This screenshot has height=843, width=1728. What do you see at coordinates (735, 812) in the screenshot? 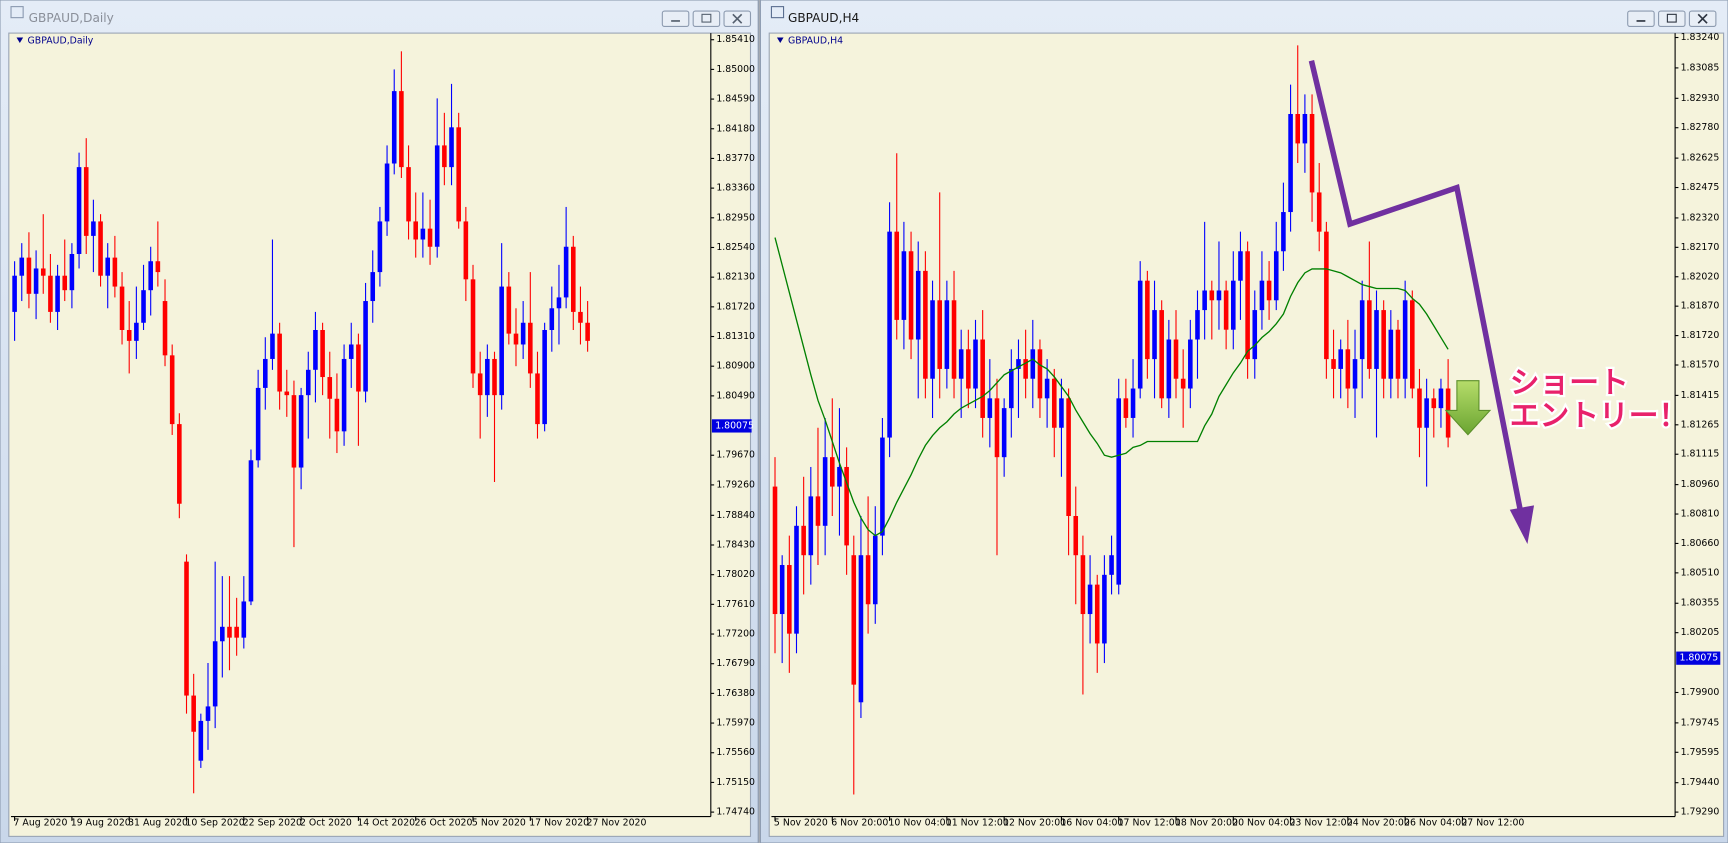
I see `y-tick-label: 1.74740` at bounding box center [735, 812].